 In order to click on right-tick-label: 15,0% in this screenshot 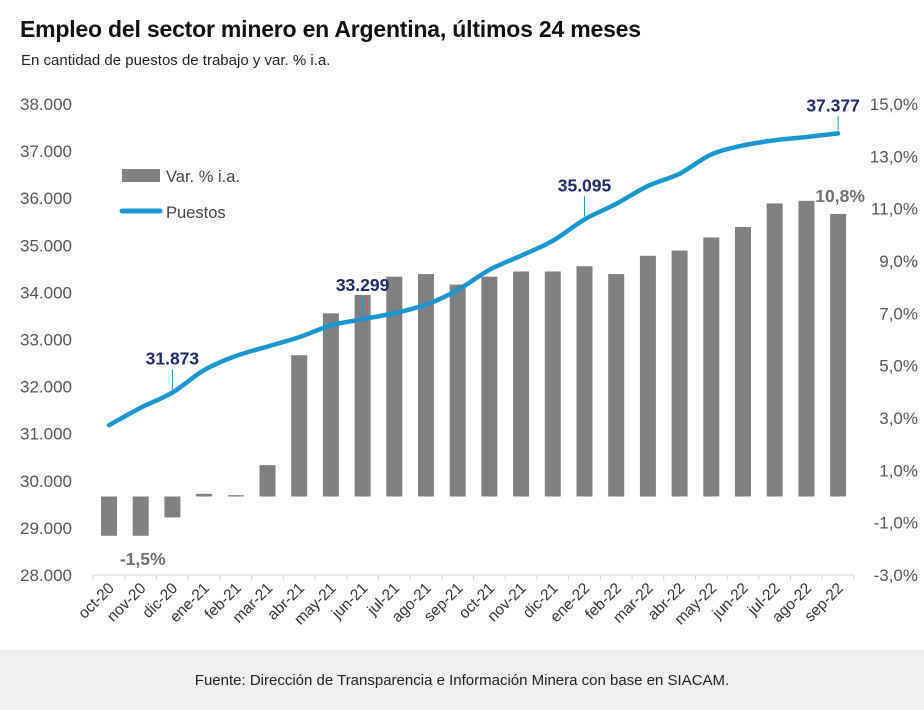, I will do `click(894, 104)`.